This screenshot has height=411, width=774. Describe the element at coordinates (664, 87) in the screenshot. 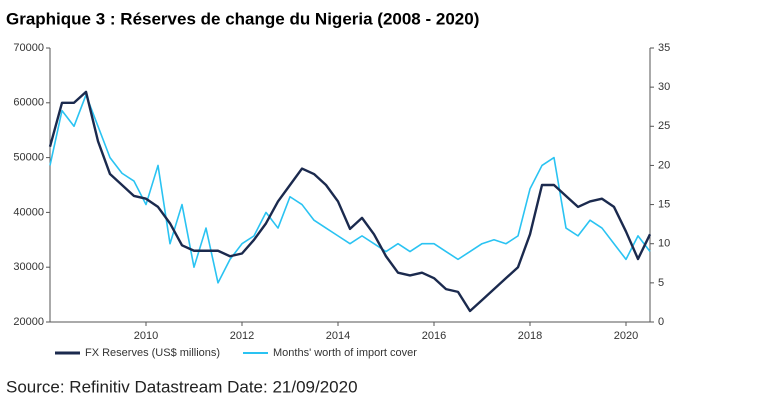

I see `y2-tick-label: 30` at that location.